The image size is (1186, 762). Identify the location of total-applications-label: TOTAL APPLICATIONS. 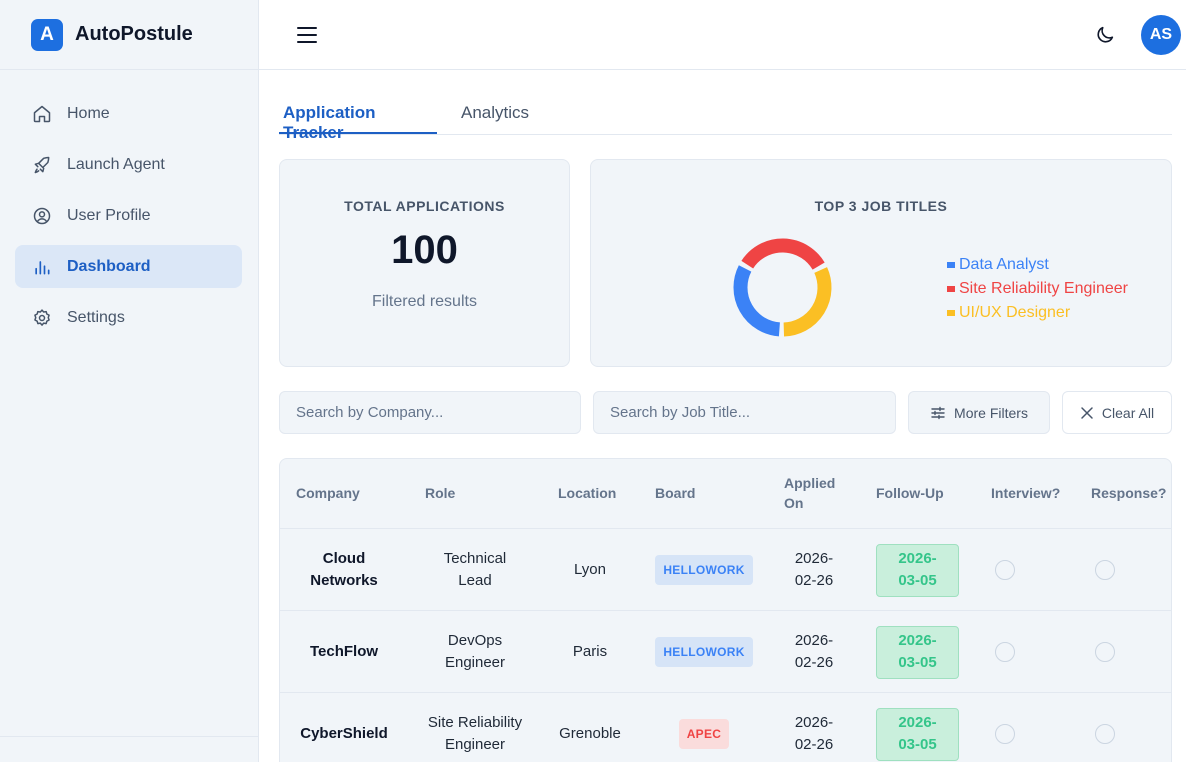
(424, 206).